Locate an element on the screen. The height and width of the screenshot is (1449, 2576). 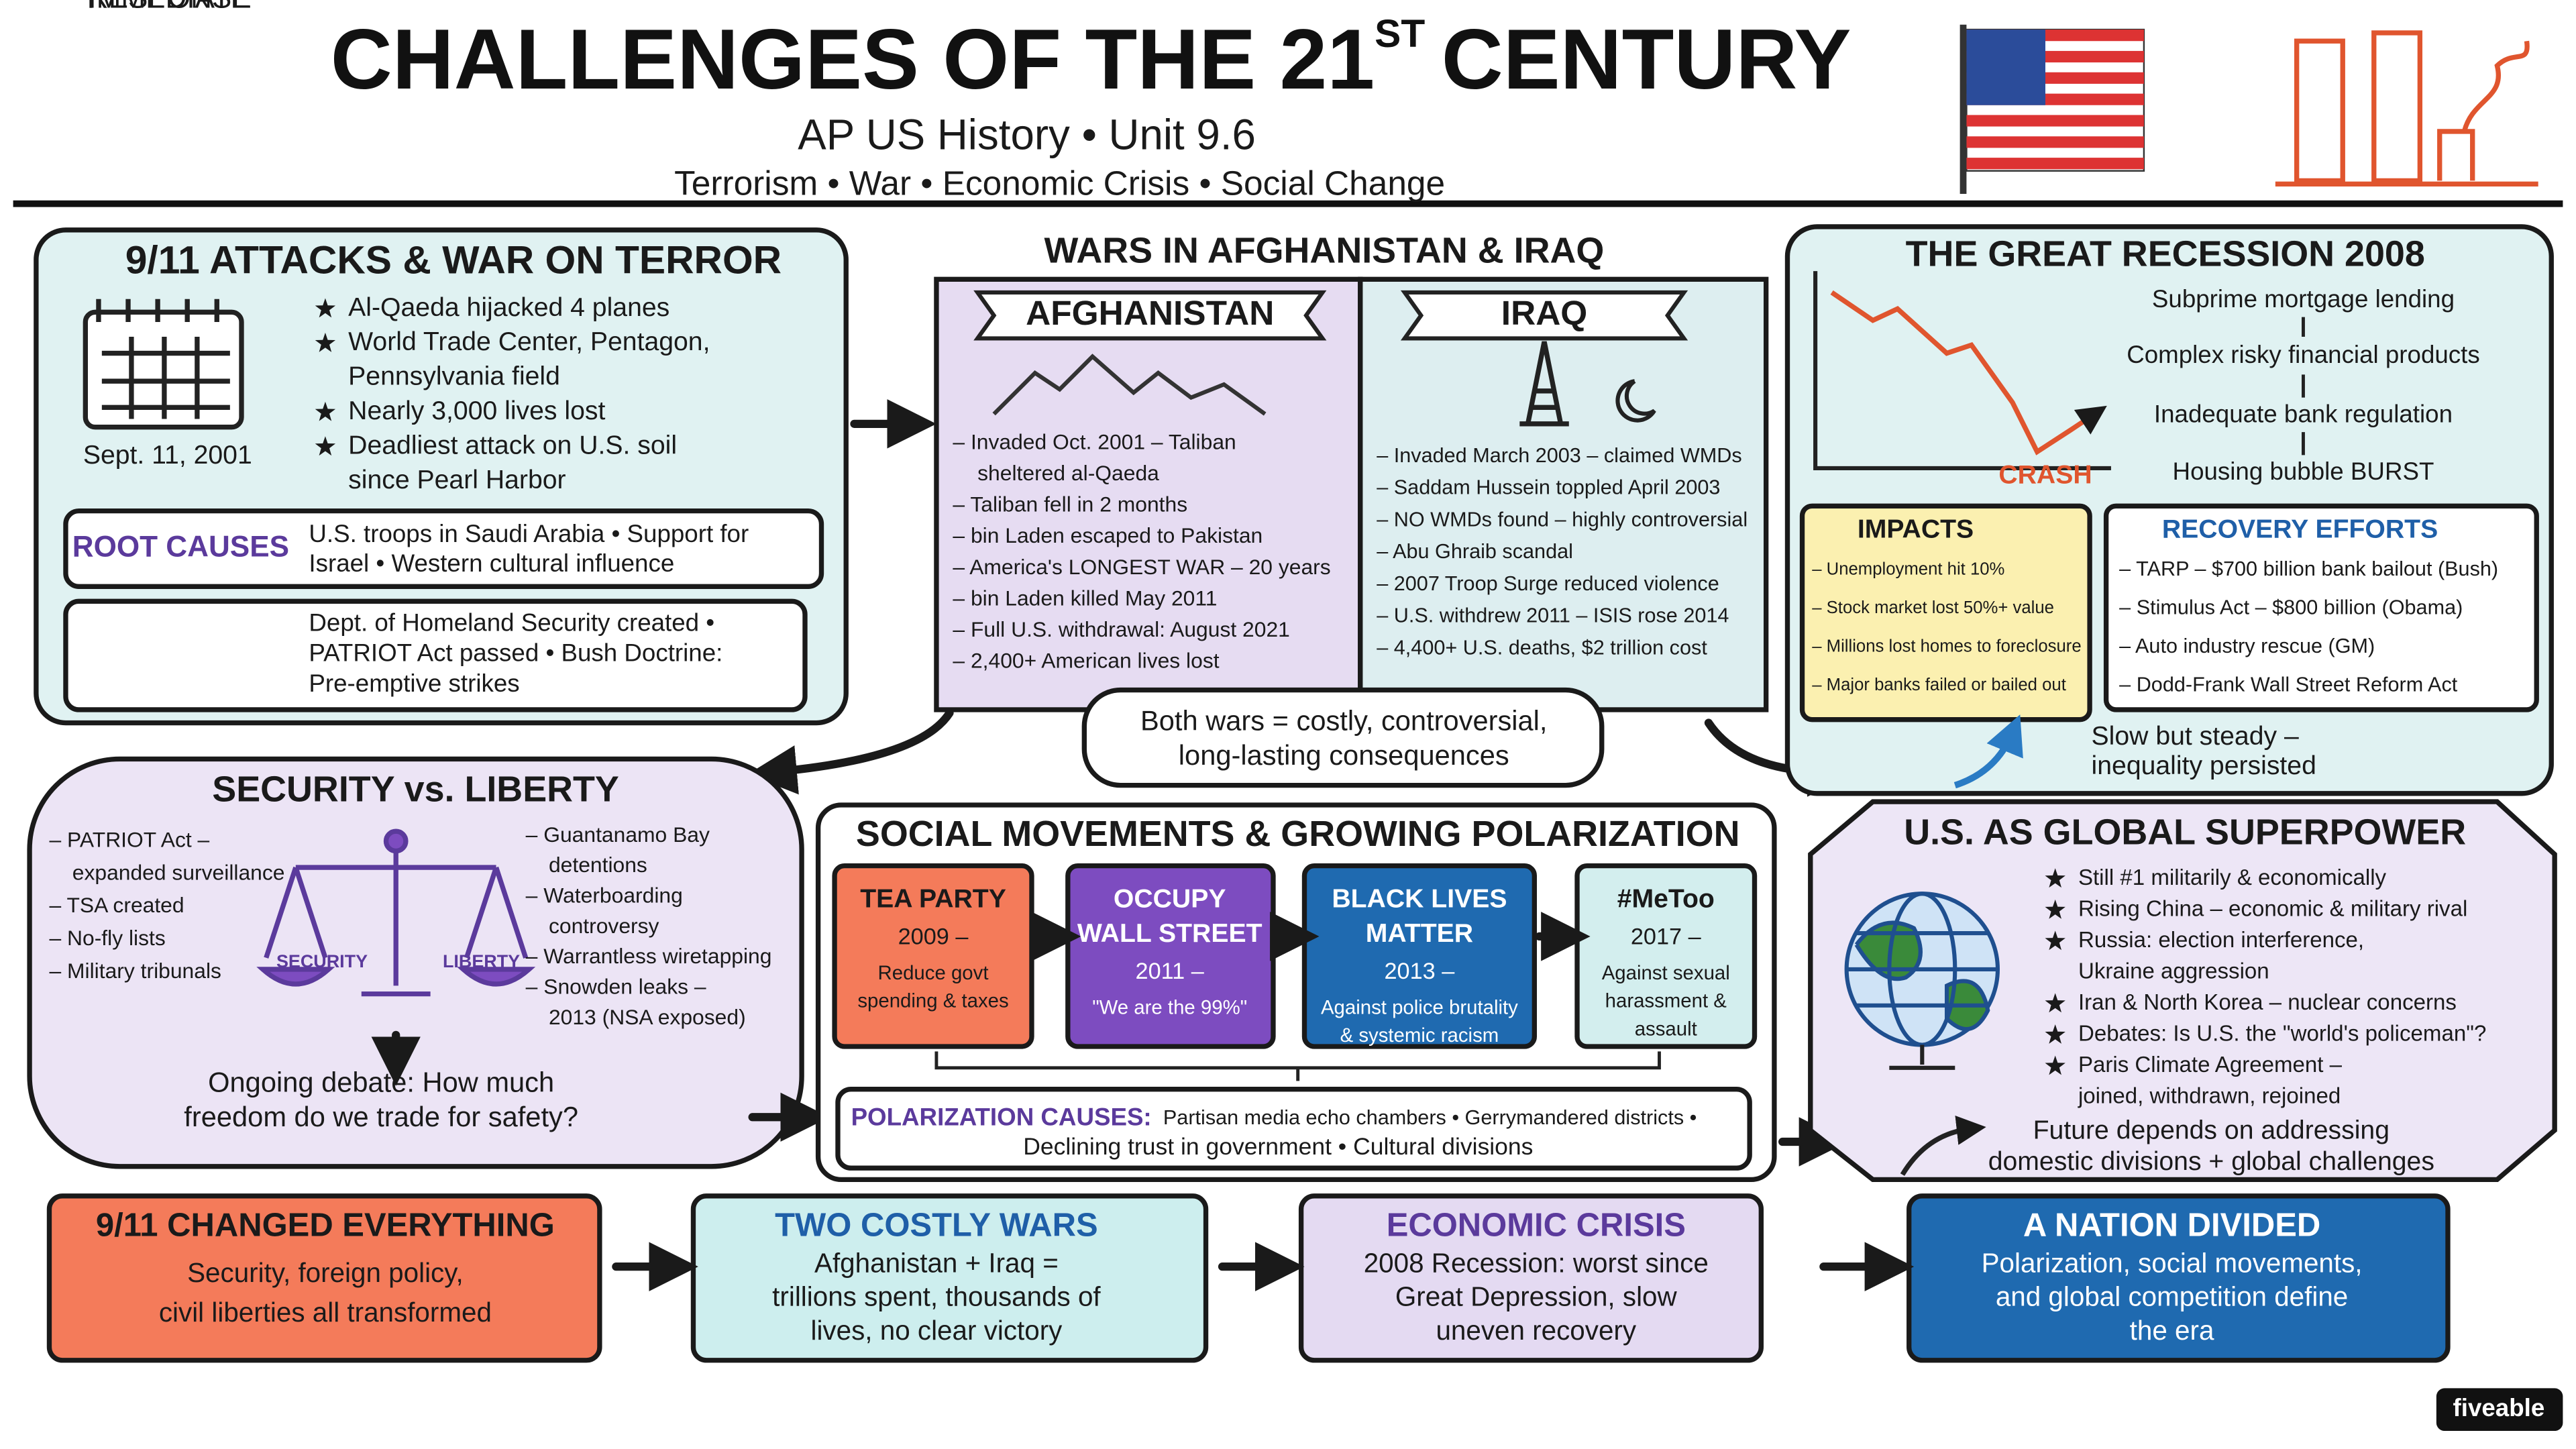
banner is located at coordinates (1150, 315).